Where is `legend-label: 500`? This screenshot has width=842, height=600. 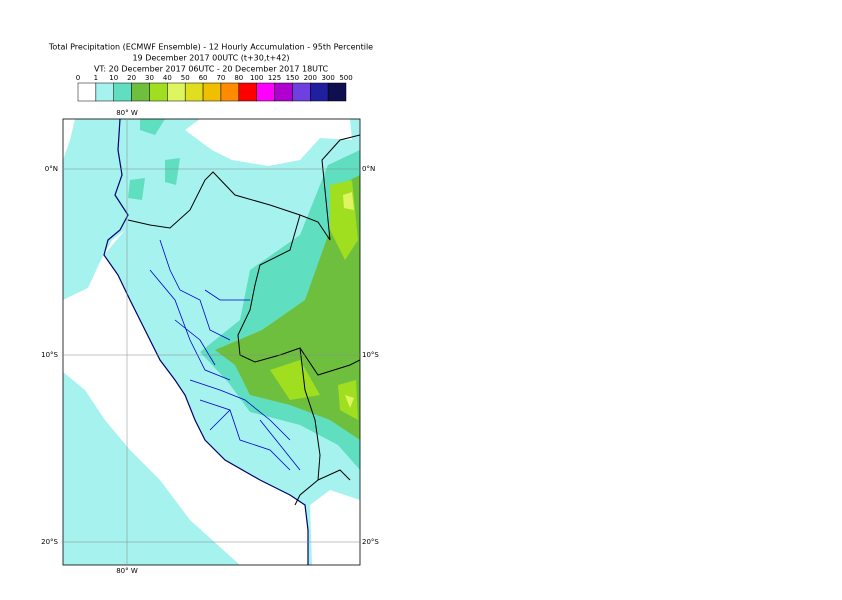 legend-label: 500 is located at coordinates (345, 78).